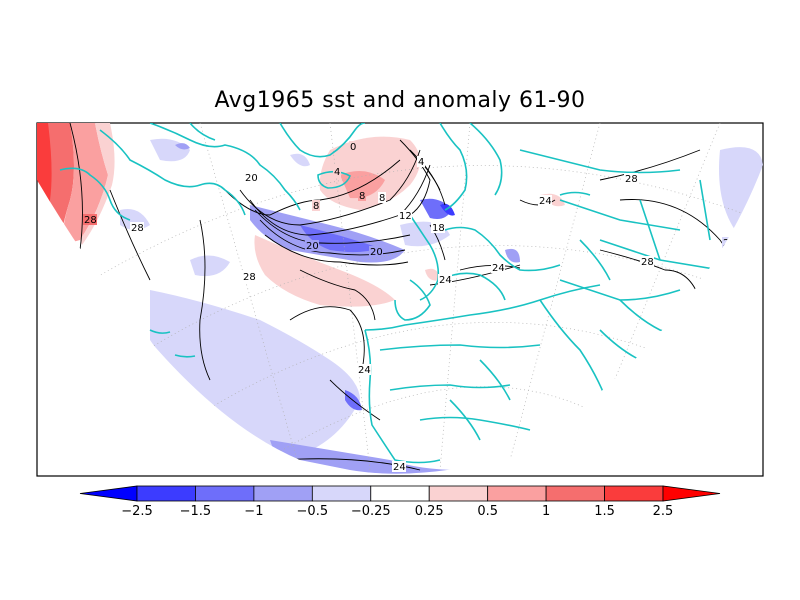  What do you see at coordinates (371, 511) in the screenshot?
I see `colorbar-tick-label: −0.25` at bounding box center [371, 511].